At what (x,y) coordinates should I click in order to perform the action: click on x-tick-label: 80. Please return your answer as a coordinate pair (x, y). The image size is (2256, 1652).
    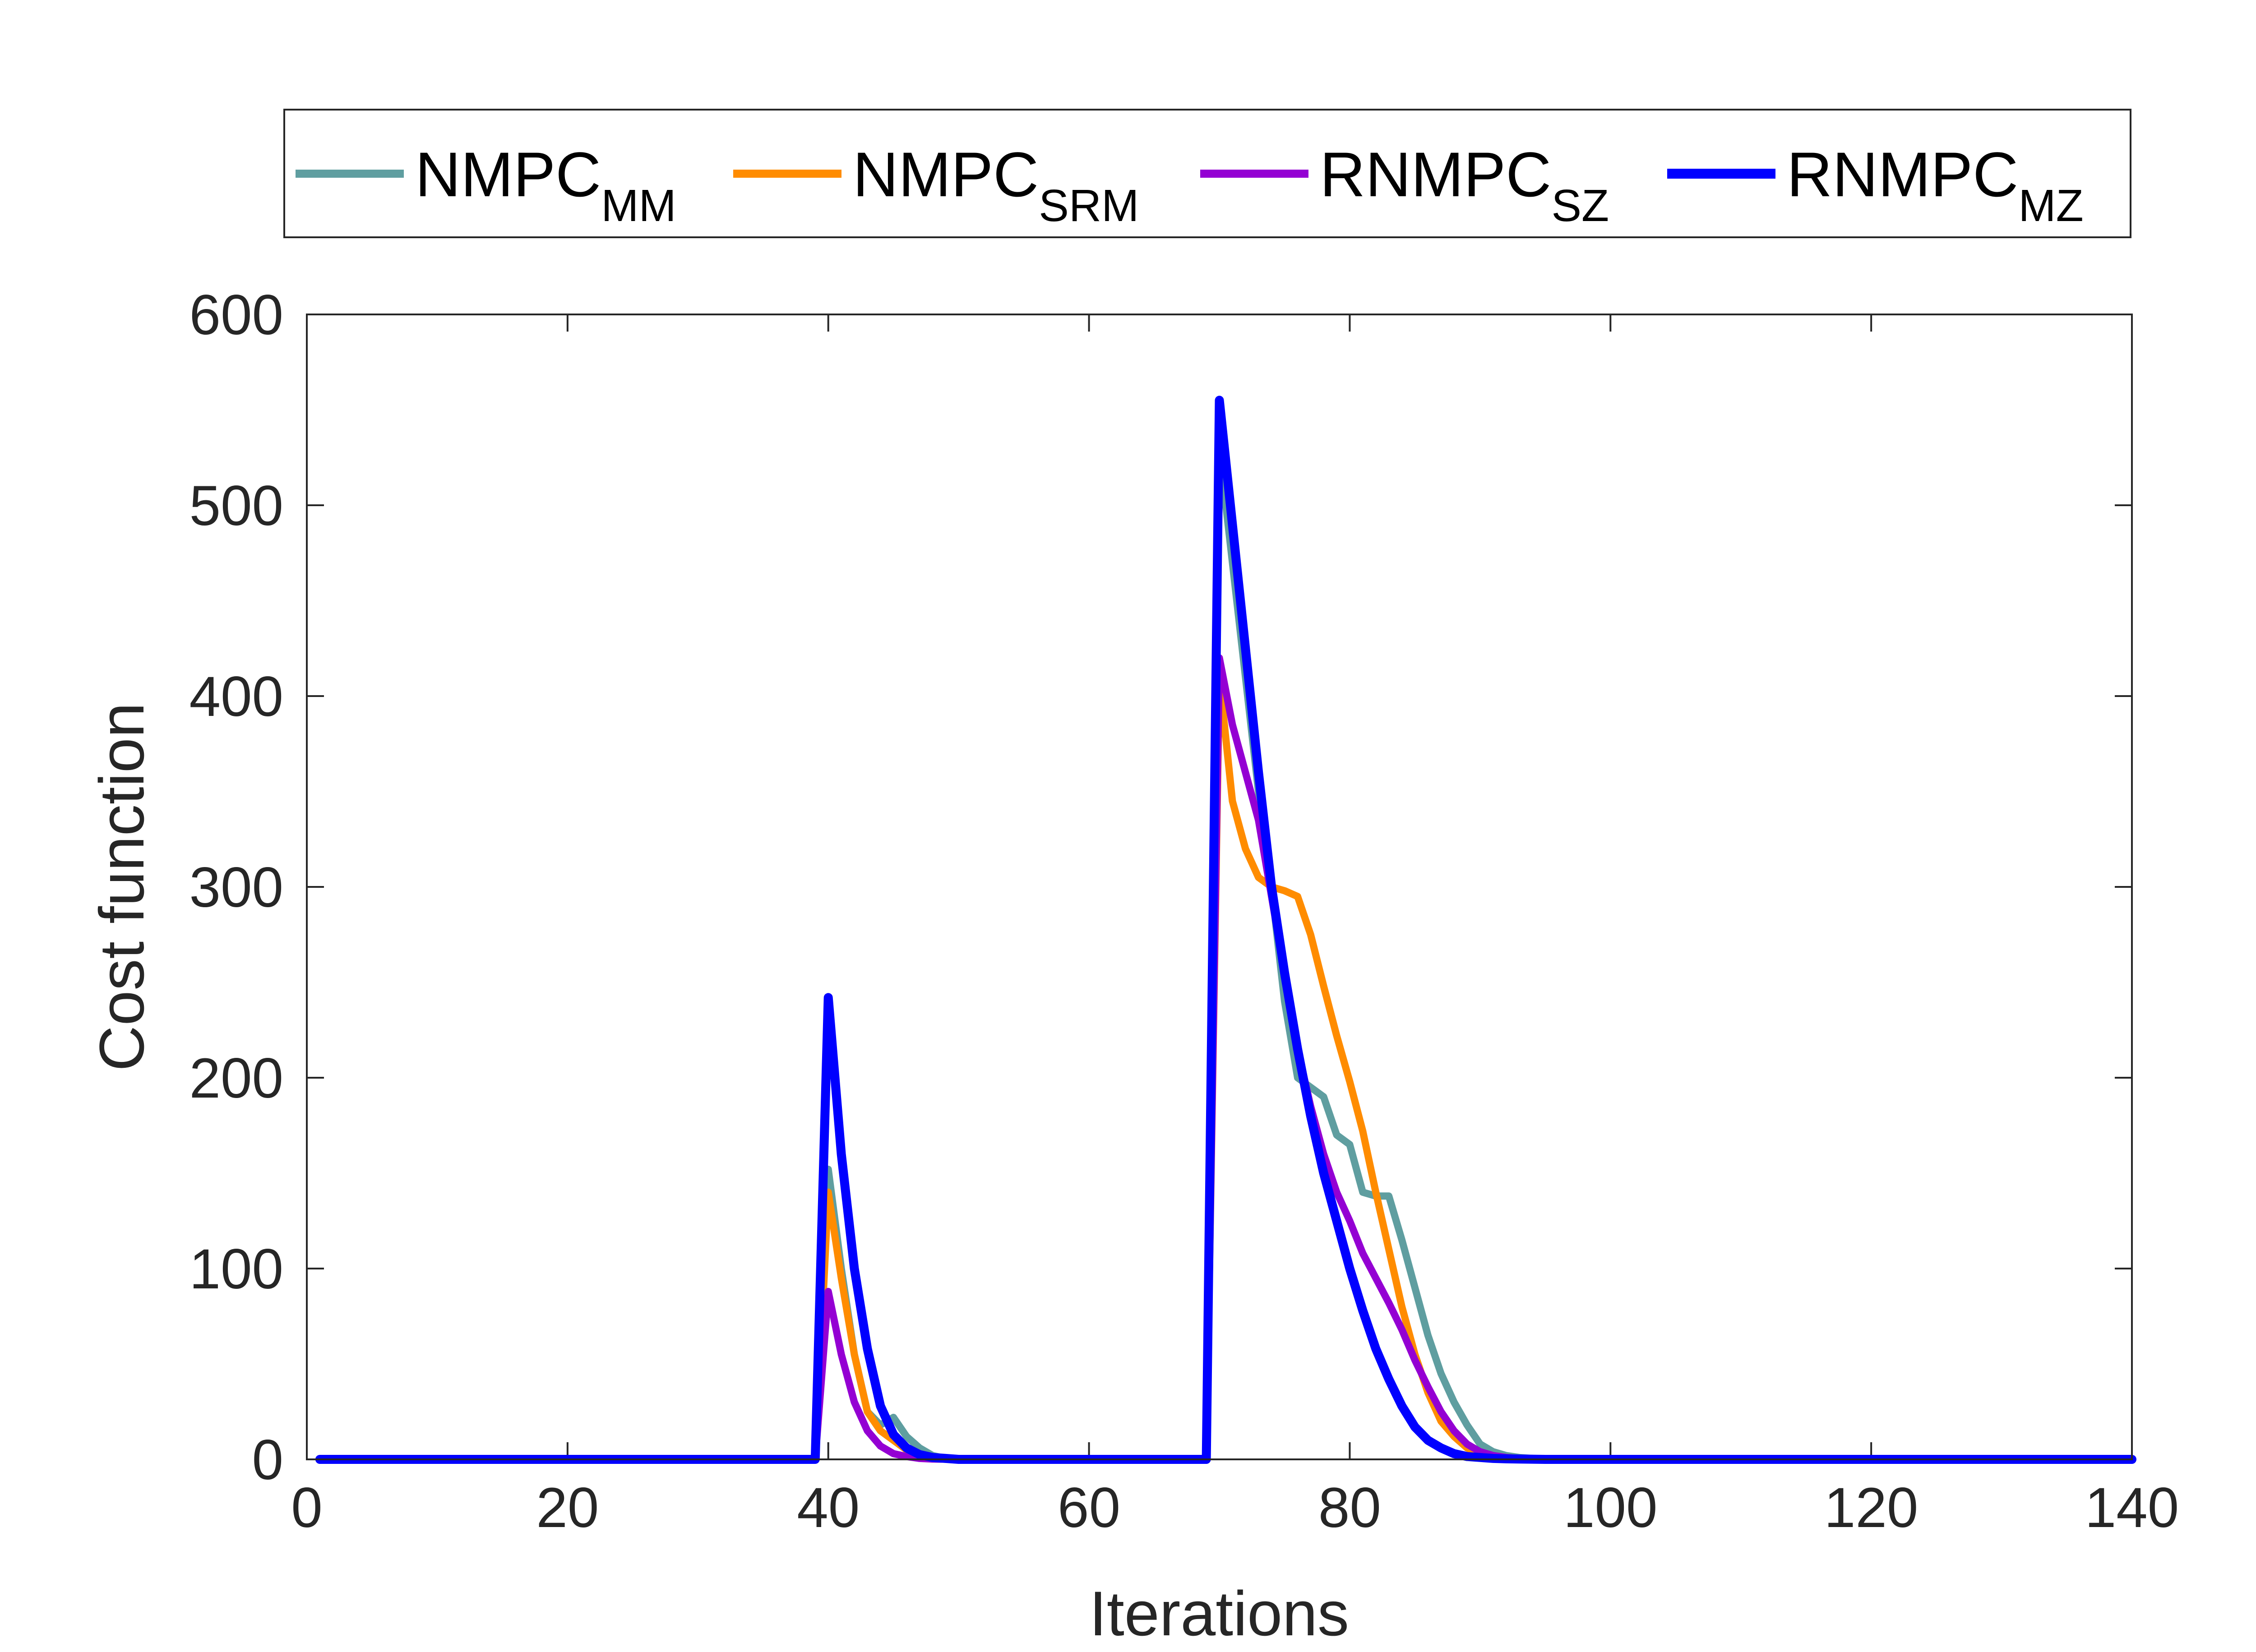
    Looking at the image, I should click on (1349, 1508).